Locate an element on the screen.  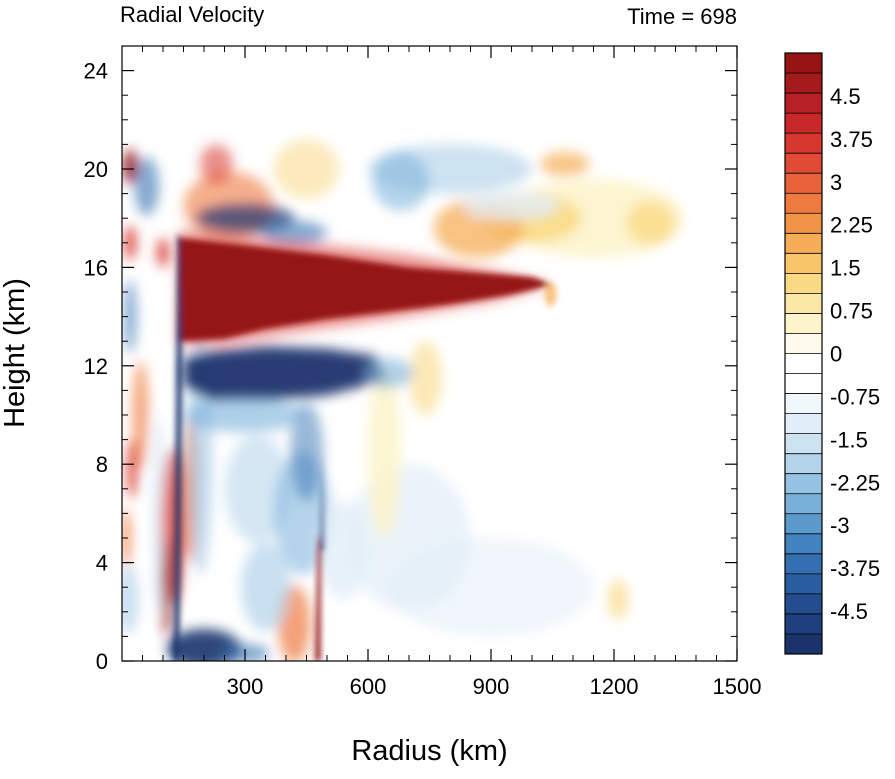
colorbar-label: 4.5 is located at coordinates (845, 96).